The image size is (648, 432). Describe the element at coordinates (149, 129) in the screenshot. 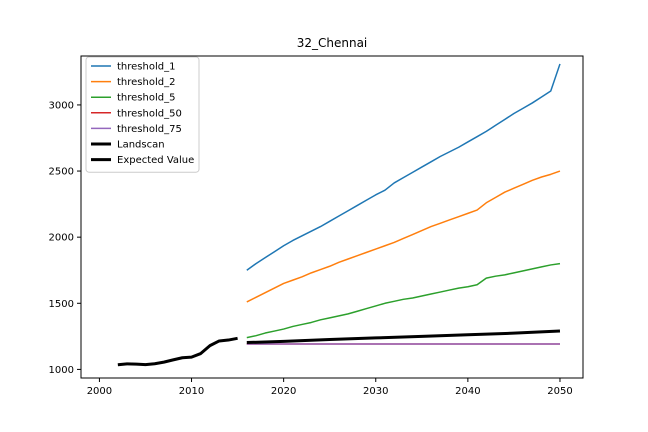

I see `legend-label-threshold-75: threshold_75` at that location.